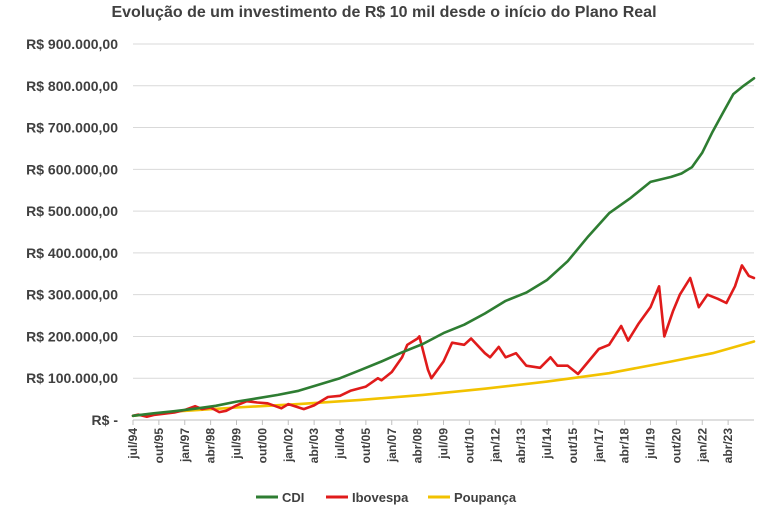 The height and width of the screenshot is (512, 768). I want to click on x-tick-label: out/10, so click(469, 446).